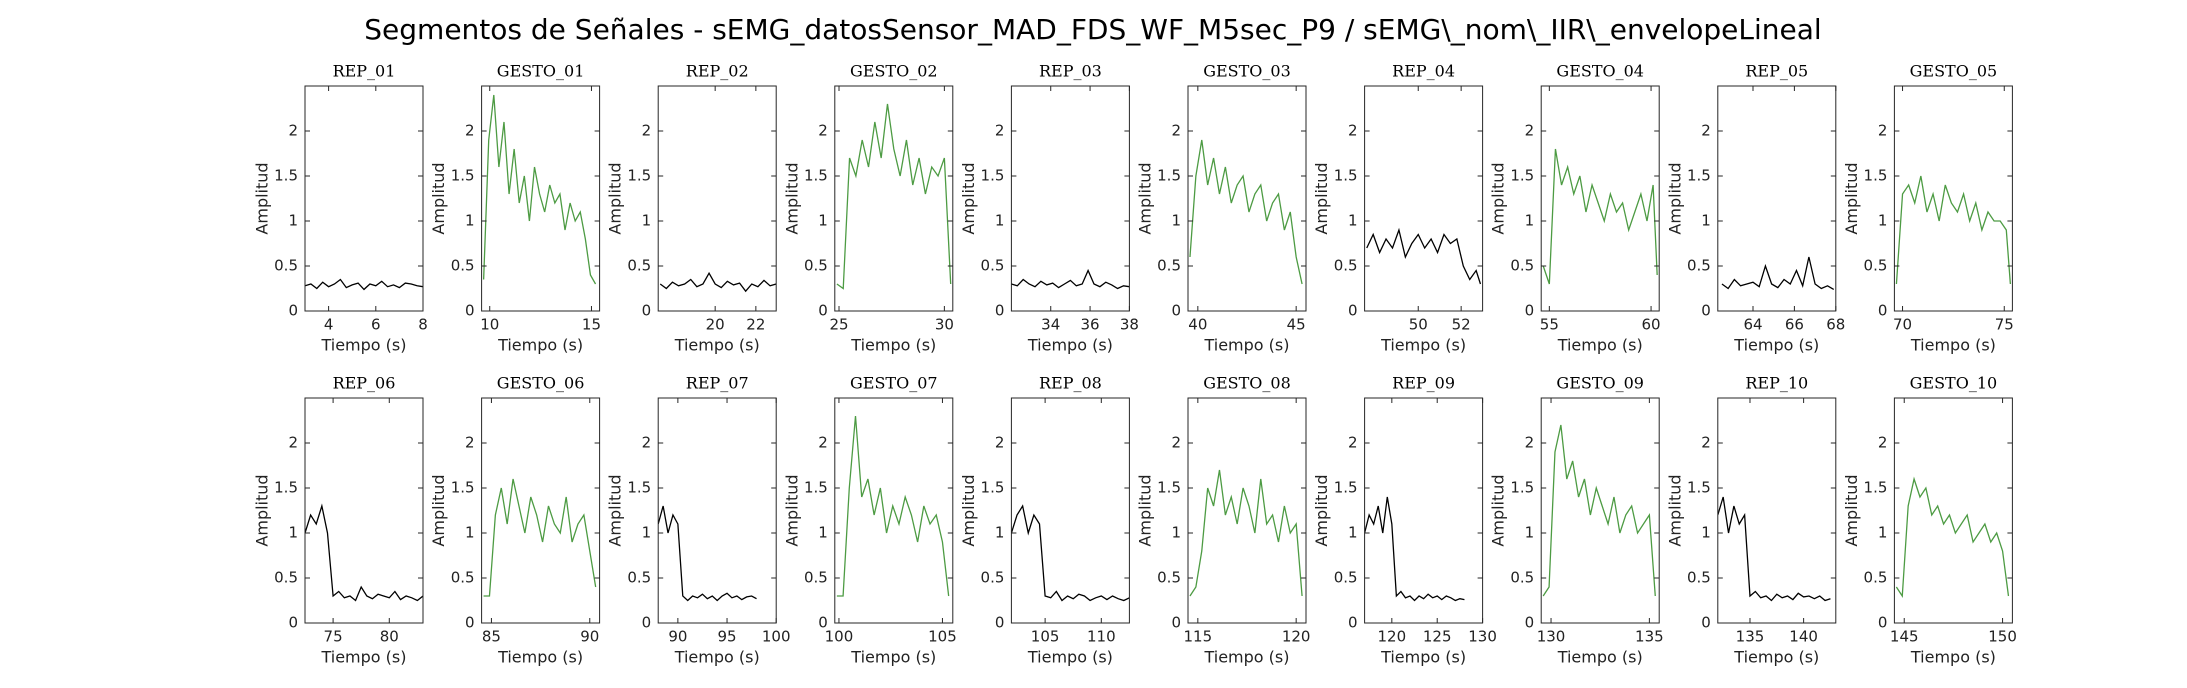 Image resolution: width=2187 pixels, height=688 pixels. What do you see at coordinates (491, 637) in the screenshot?
I see `x-tick-label: 85` at bounding box center [491, 637].